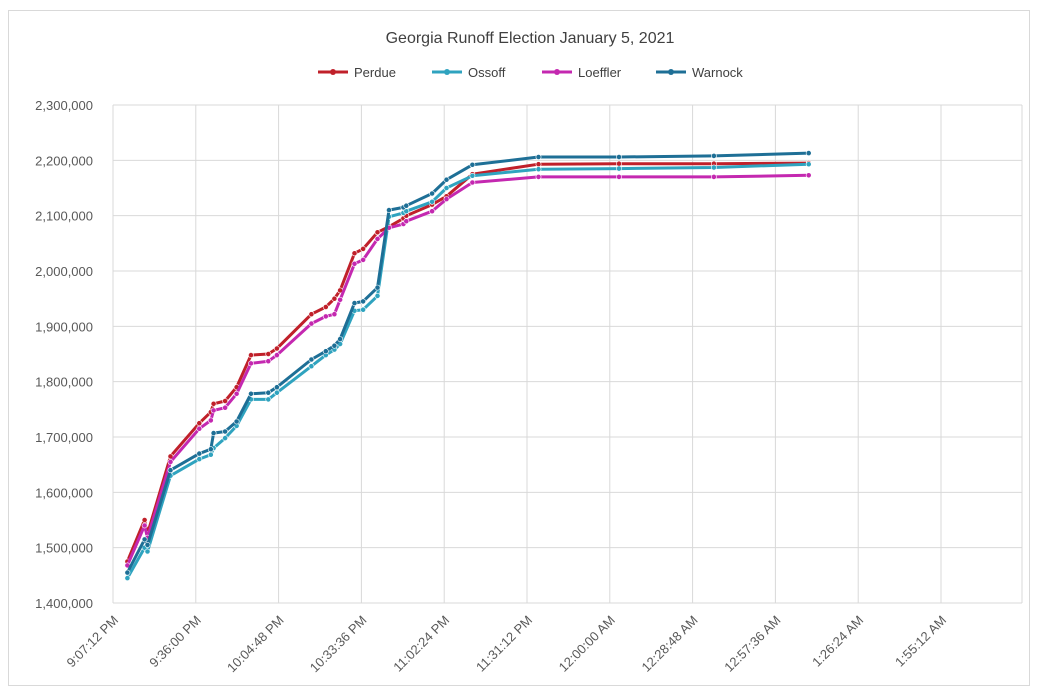  What do you see at coordinates (669, 644) in the screenshot?
I see `x-tick-label: 12:28:48 AM` at bounding box center [669, 644].